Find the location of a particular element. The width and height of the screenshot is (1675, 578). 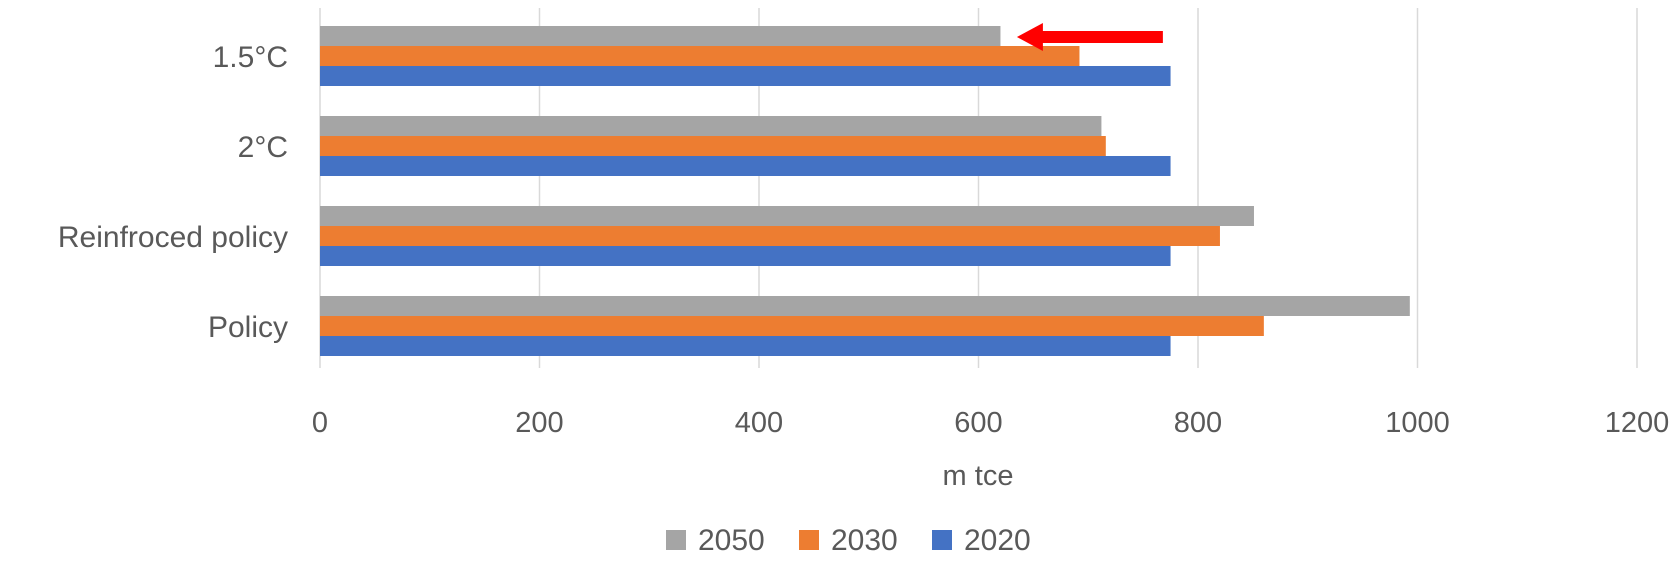

x-tick-labels: 0 200 400 600 800 1000 1200 is located at coordinates (990, 423).